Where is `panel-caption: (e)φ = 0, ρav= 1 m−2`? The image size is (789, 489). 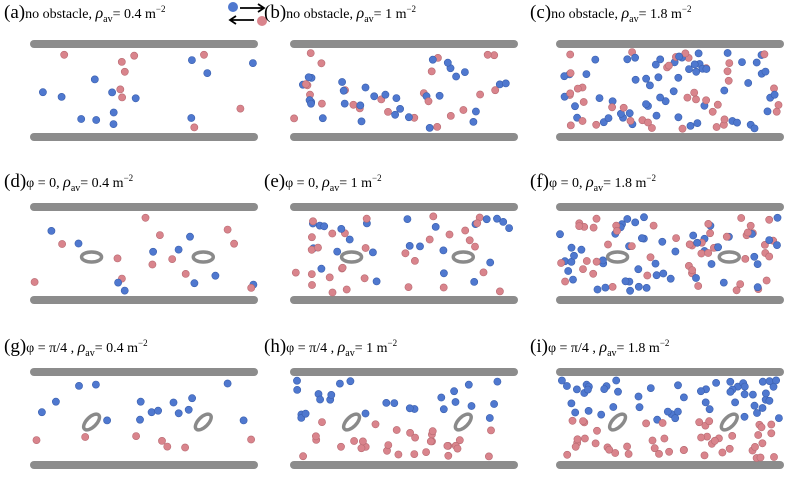 panel-caption: (e)φ = 0, ρav= 1 m−2 is located at coordinates (323, 182).